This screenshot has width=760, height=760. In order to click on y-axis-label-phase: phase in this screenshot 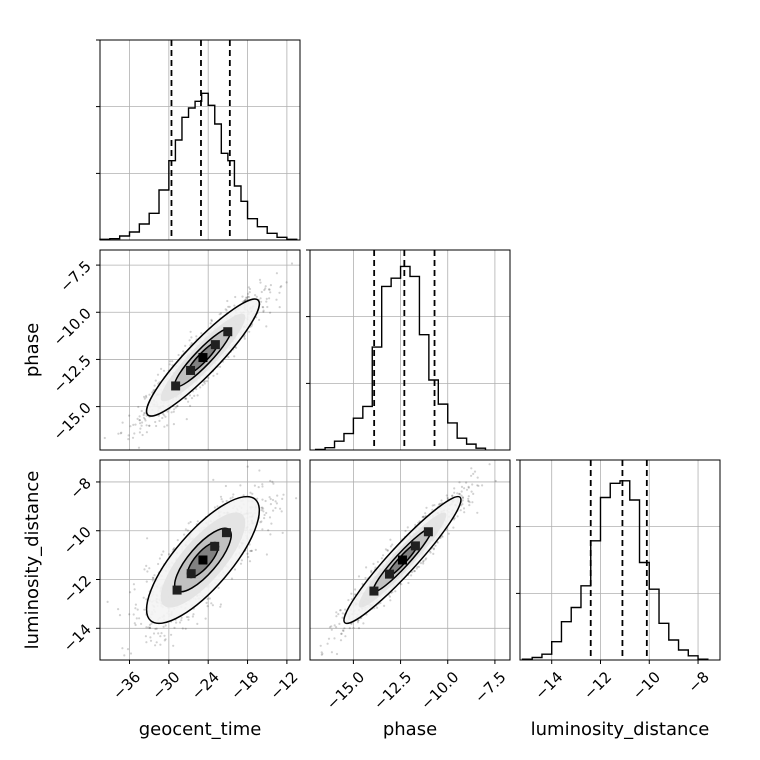, I will do `click(32, 350)`.